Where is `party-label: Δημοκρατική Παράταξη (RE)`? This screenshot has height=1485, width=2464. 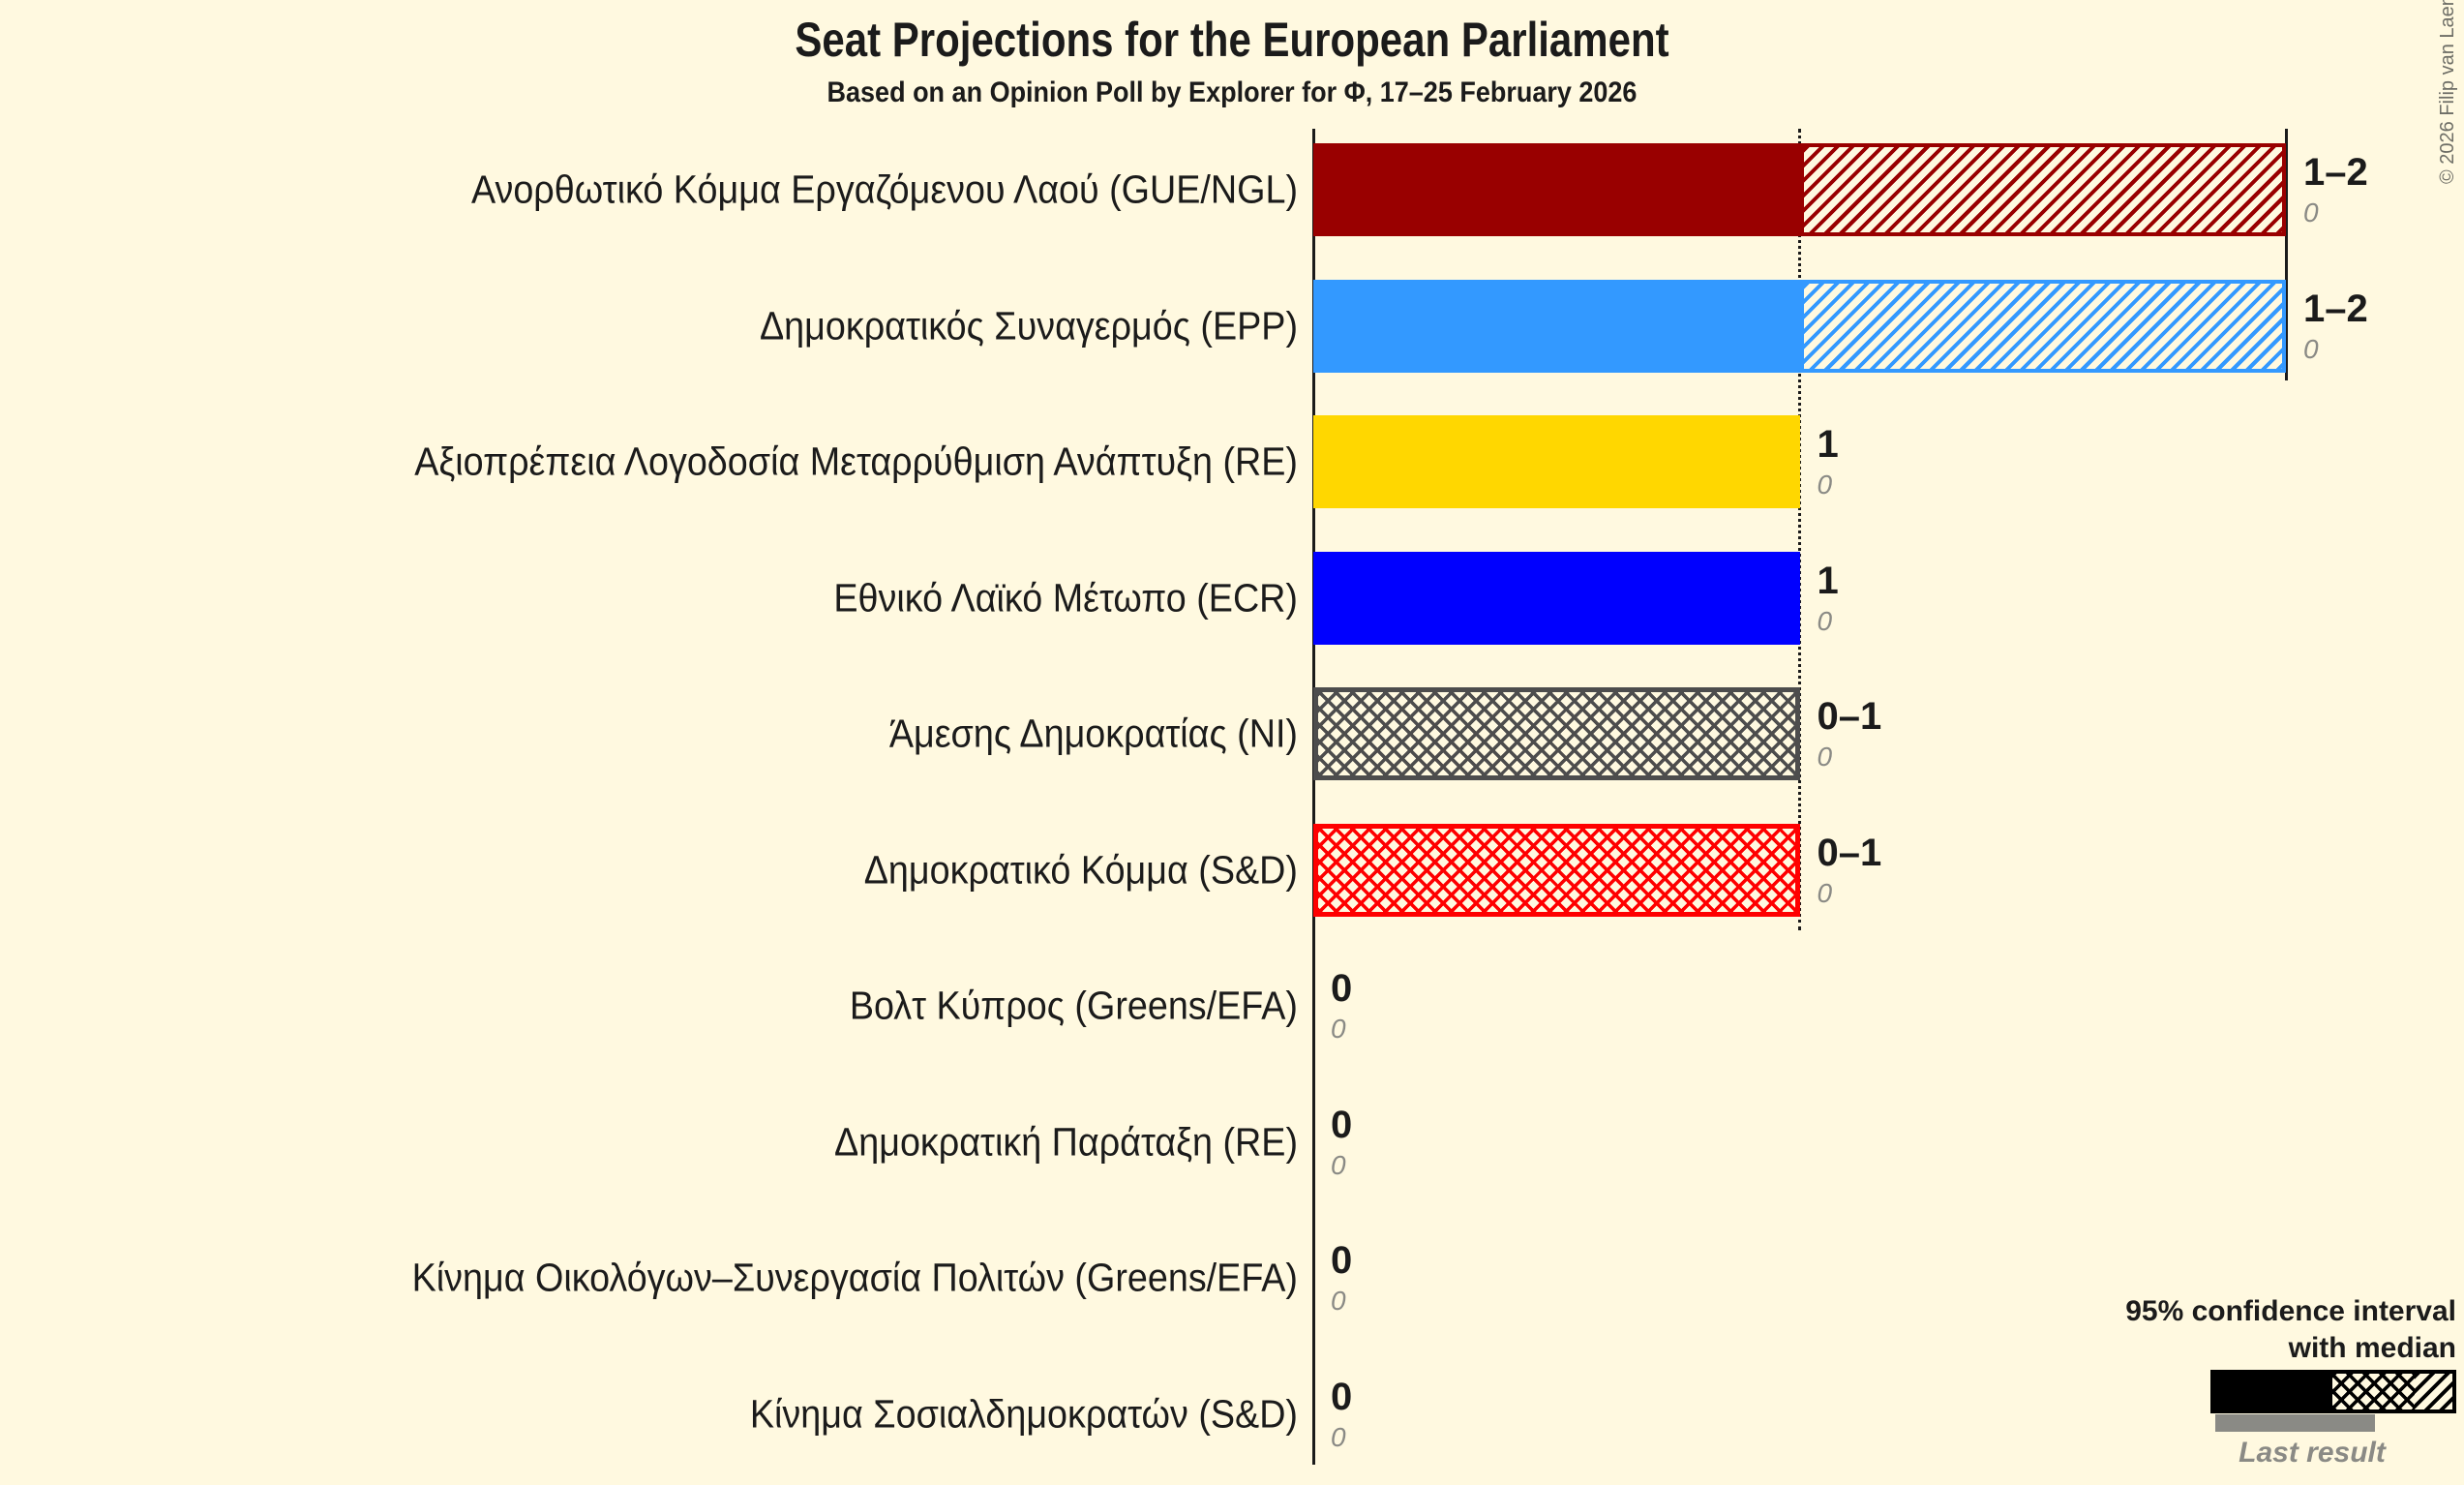 party-label: Δημοκρατική Παράταξη (RE) is located at coordinates (1066, 1142).